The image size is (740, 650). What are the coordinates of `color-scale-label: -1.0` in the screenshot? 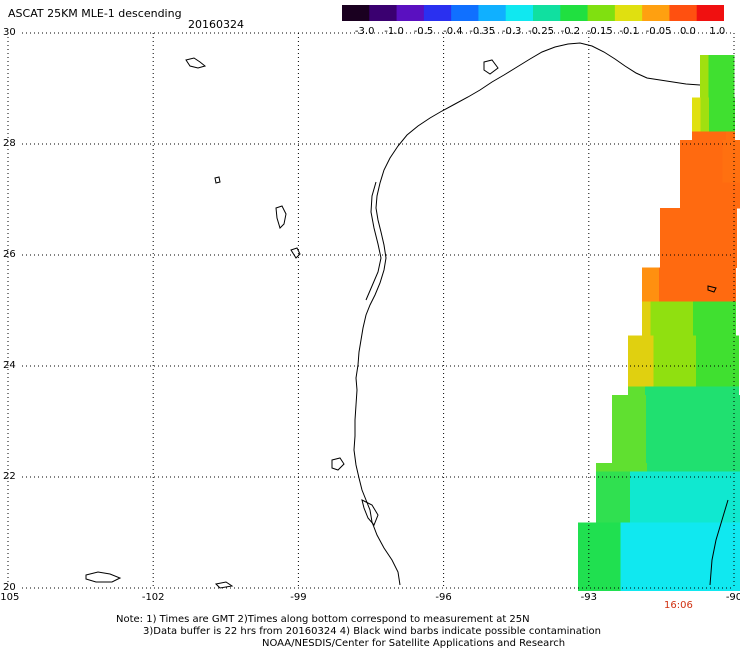 It's located at (394, 31).